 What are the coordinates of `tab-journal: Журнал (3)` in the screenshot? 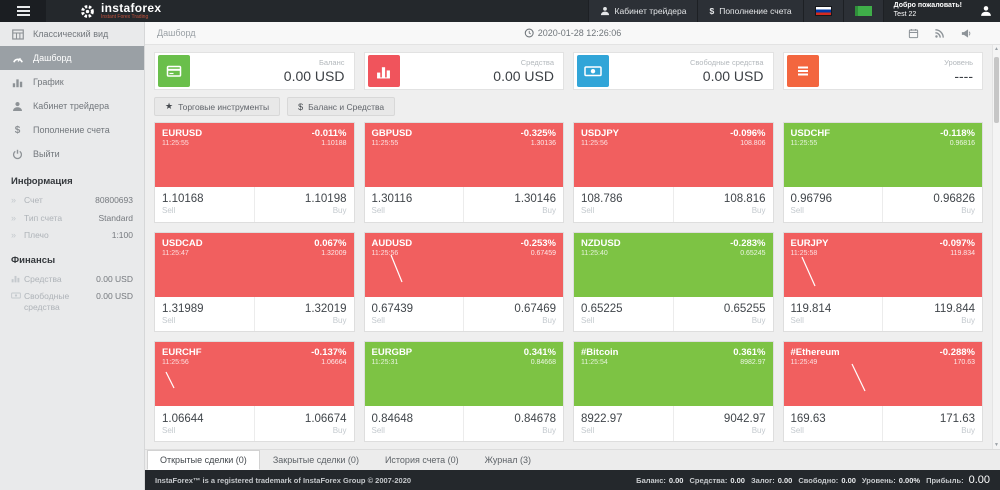 It's located at (508, 460).